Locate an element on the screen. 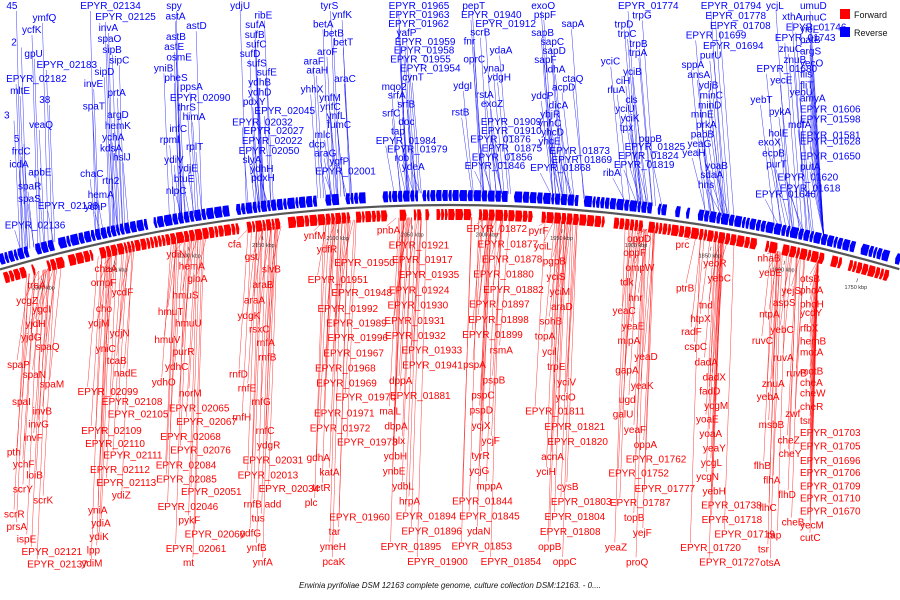  forward-gene-label: araB is located at coordinates (262, 285).